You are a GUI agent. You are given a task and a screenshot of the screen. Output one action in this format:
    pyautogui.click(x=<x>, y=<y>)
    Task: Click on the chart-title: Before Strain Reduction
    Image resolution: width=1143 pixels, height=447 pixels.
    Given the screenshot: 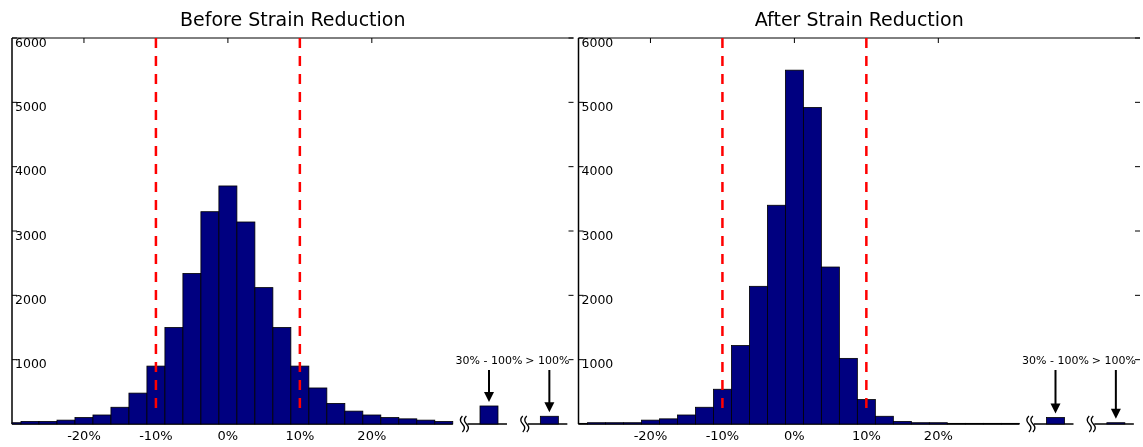 What is the action you would take?
    pyautogui.click(x=293, y=19)
    